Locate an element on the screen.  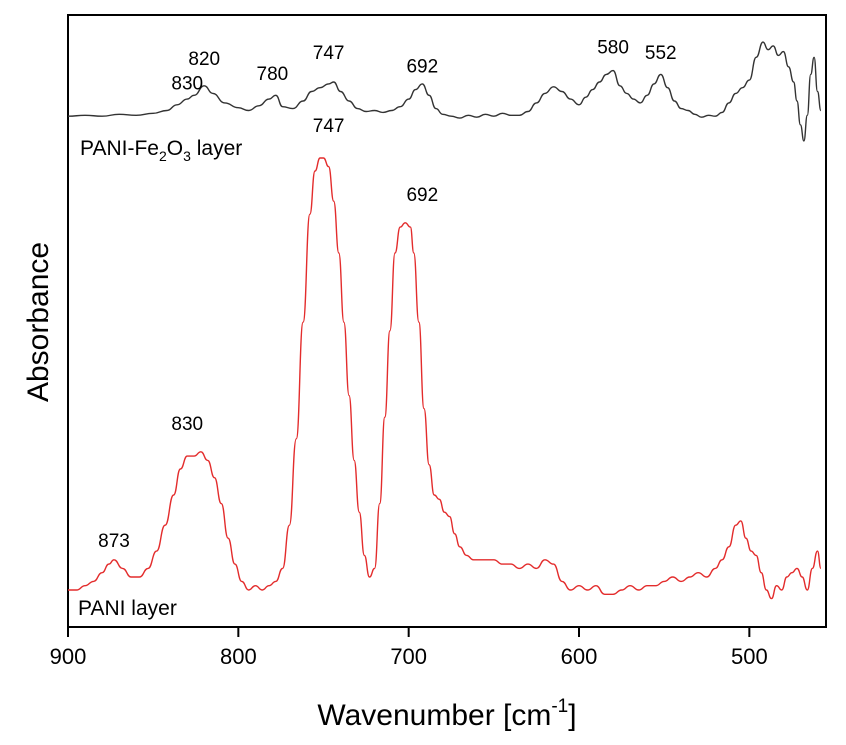
series-label-pani: PANI layer is located at coordinates (127, 608).